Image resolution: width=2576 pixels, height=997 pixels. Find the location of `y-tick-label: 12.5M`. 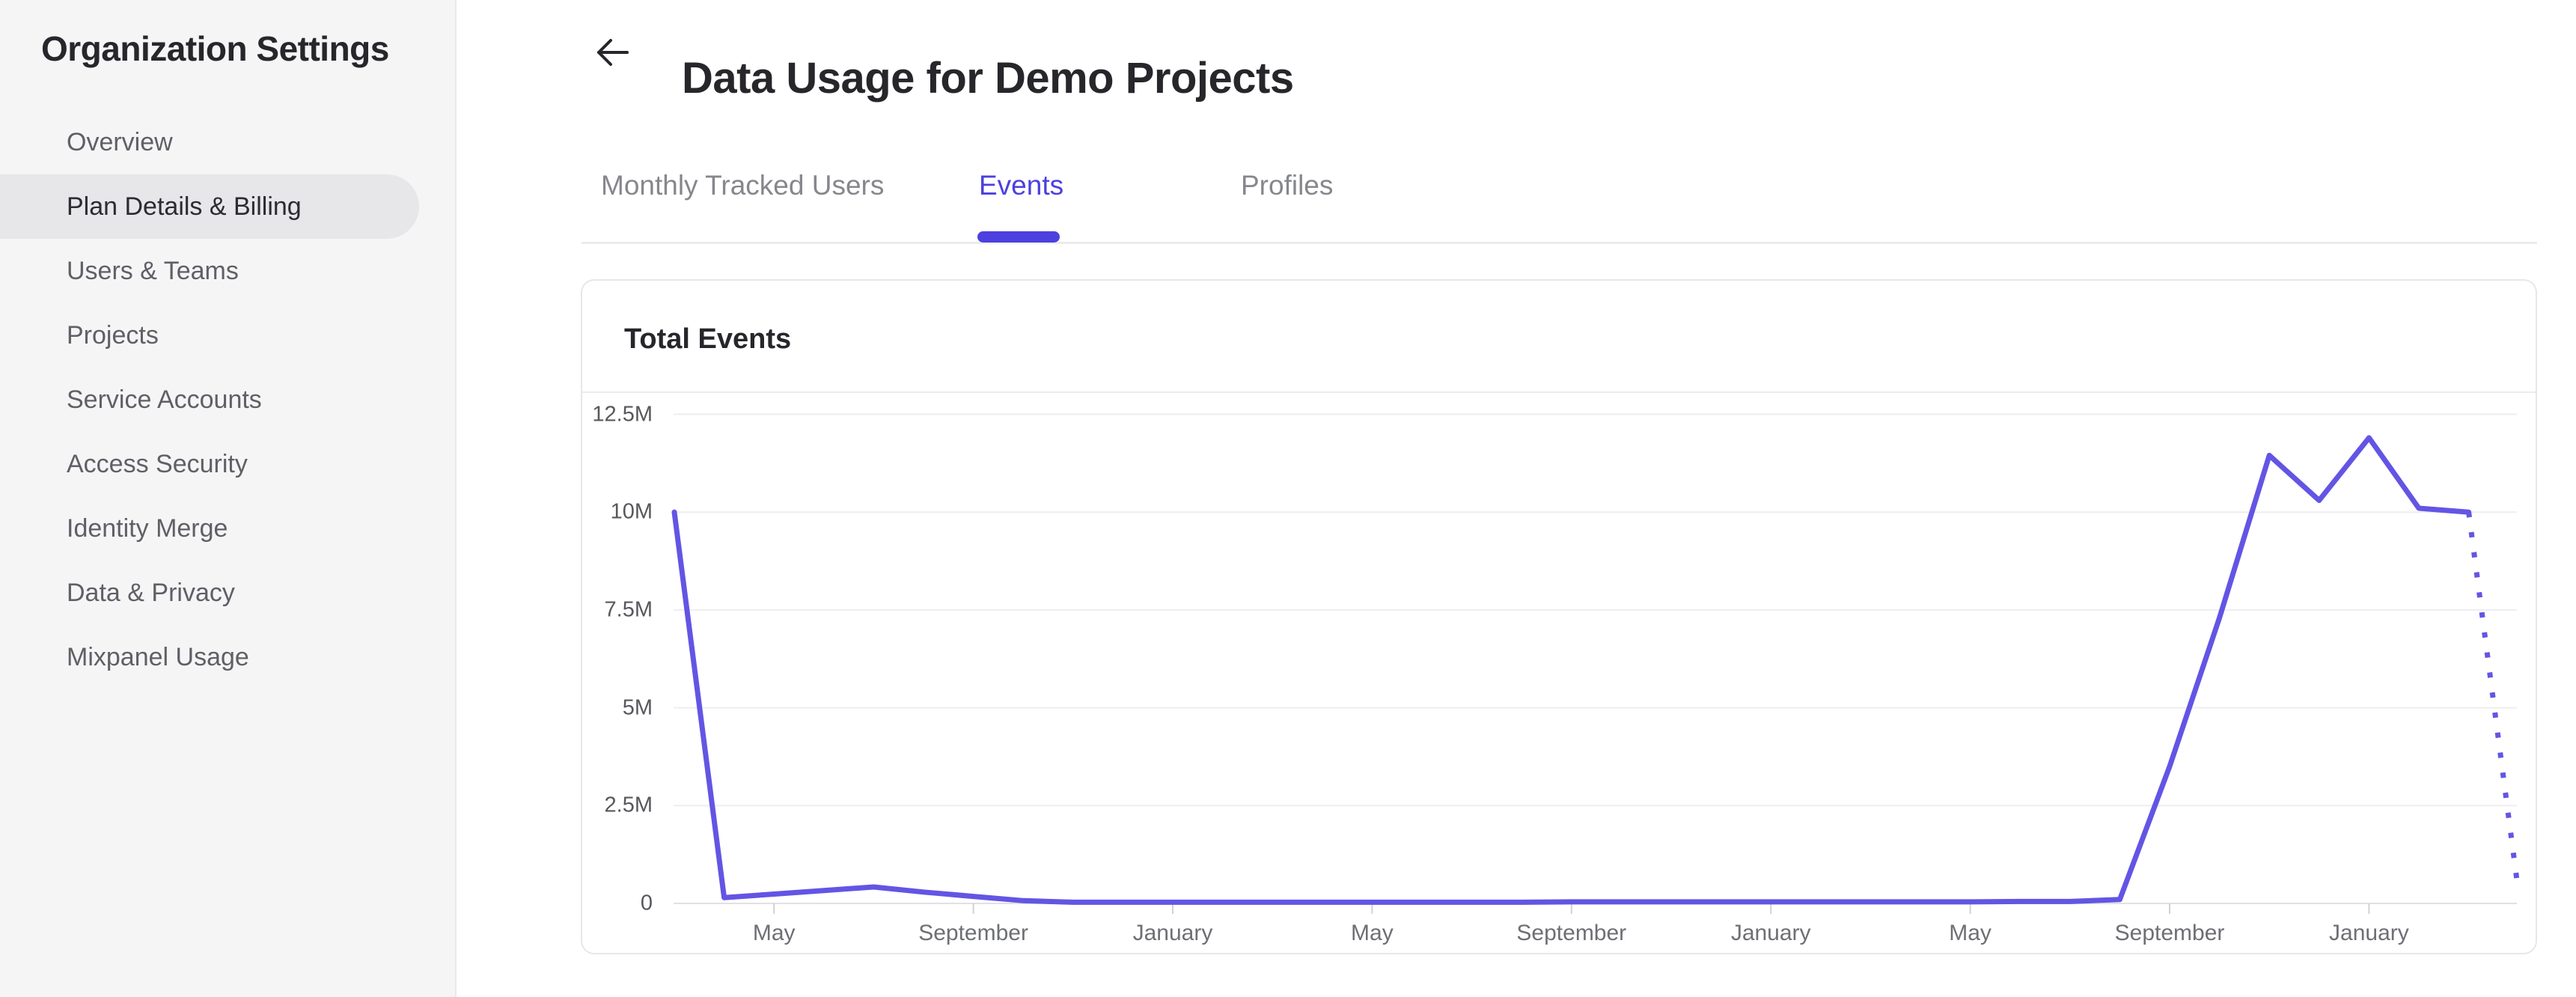

y-tick-label: 12.5M is located at coordinates (622, 414).